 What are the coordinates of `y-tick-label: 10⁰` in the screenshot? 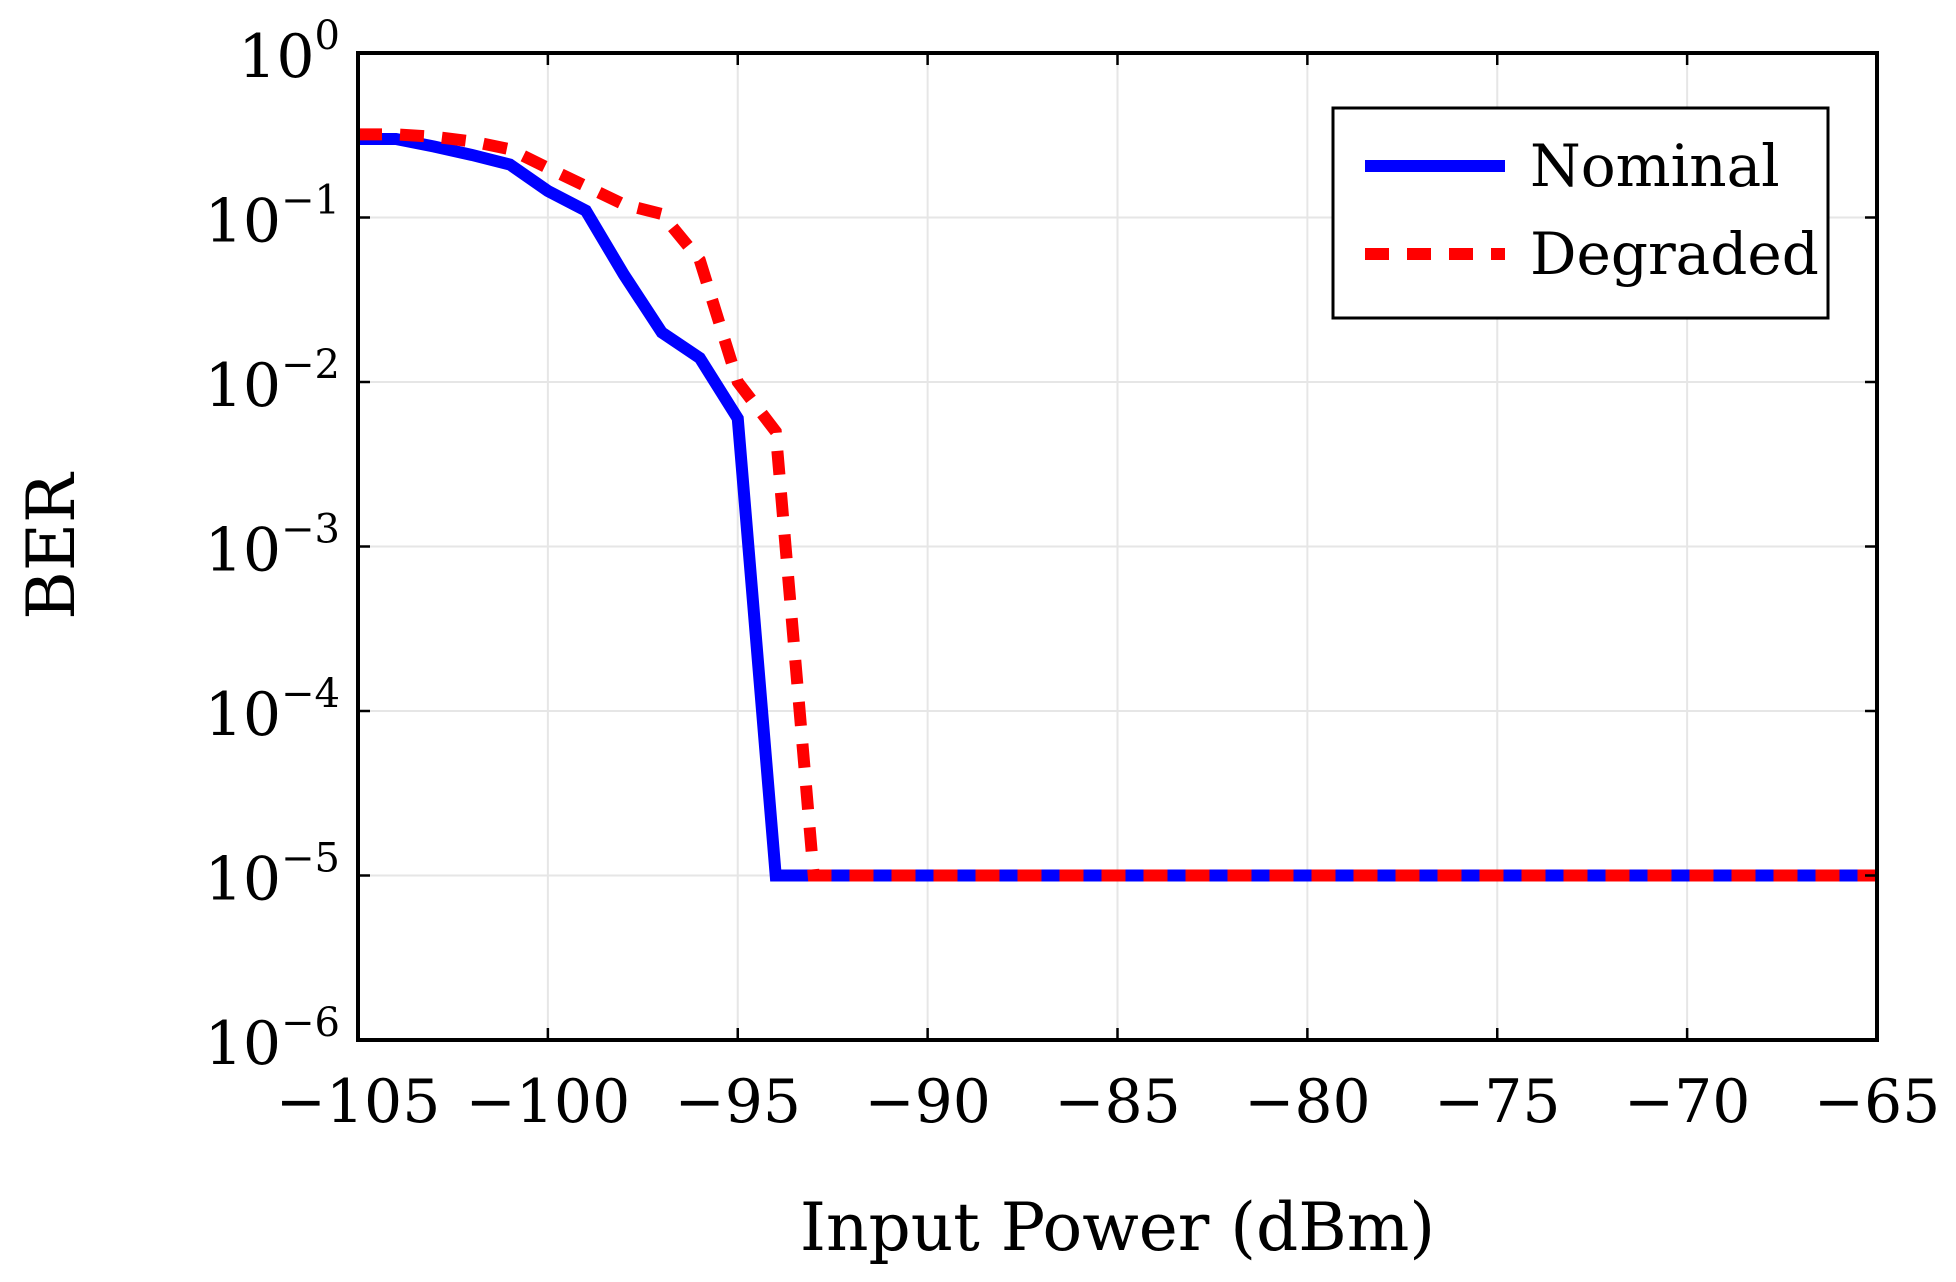 It's located at (289, 52).